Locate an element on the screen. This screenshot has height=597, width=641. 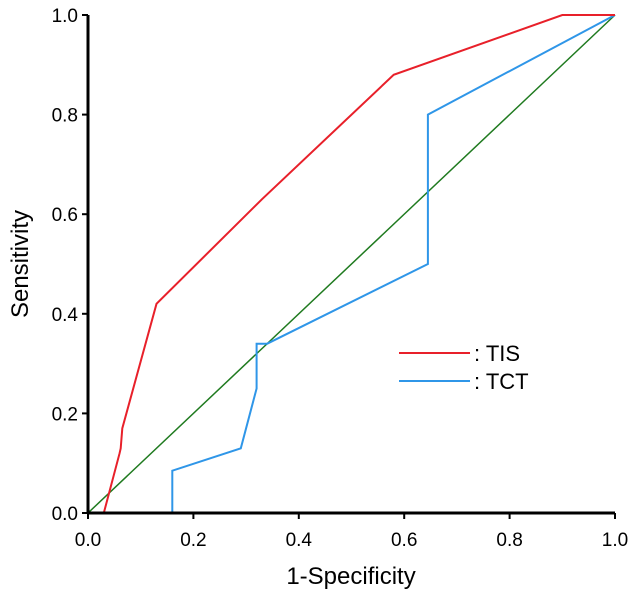
legend-label-tct: : TCT is located at coordinates (501, 381).